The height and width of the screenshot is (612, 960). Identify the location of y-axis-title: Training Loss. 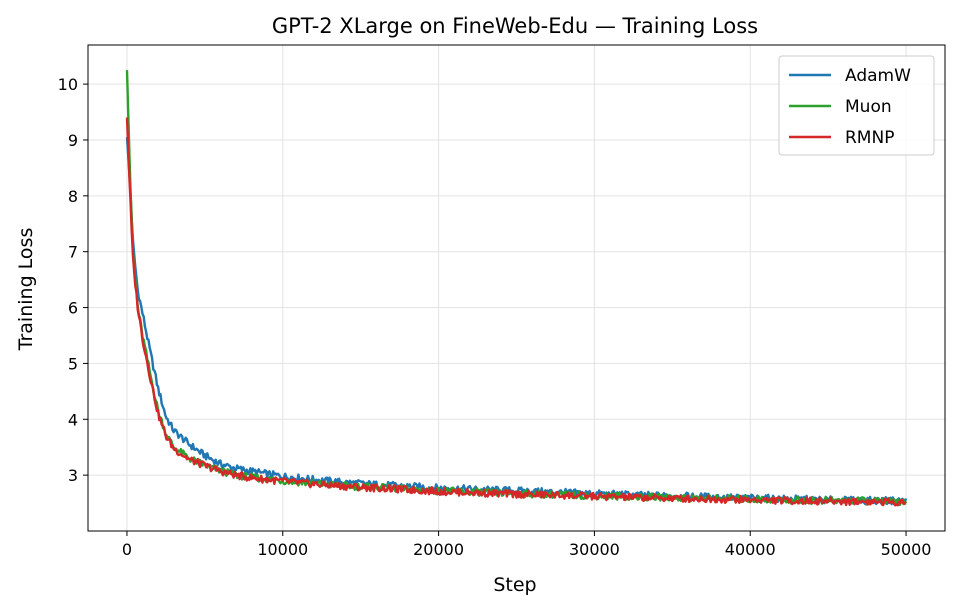
(26, 290).